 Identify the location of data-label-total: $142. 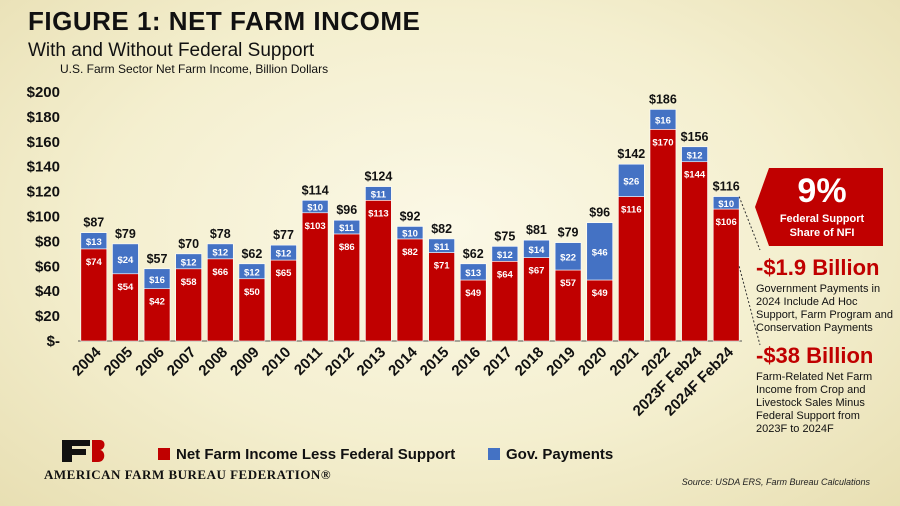
(631, 154).